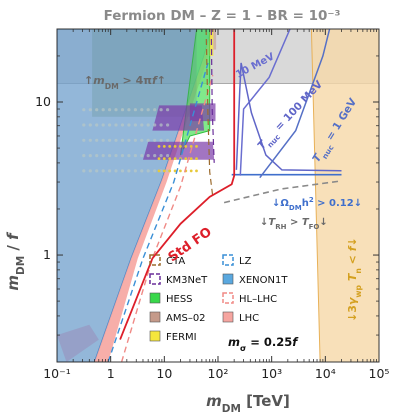  What do you see at coordinates (187, 280) in the screenshot?
I see `legend-label: KM3NeT` at bounding box center [187, 280].